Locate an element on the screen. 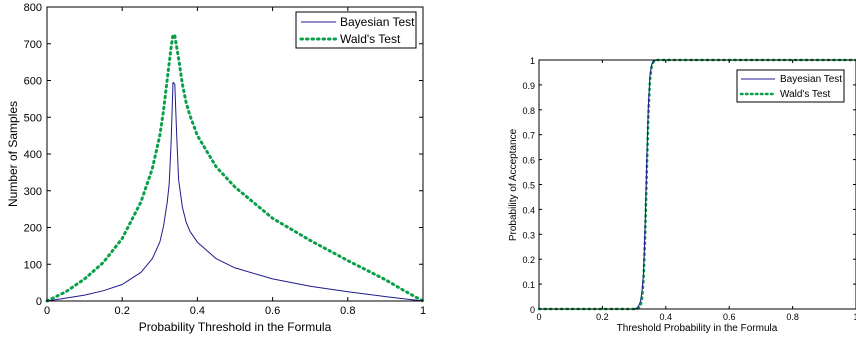 This screenshot has height=339, width=856. left-legend: Bayesian Test Wald's Test is located at coordinates (356, 30).